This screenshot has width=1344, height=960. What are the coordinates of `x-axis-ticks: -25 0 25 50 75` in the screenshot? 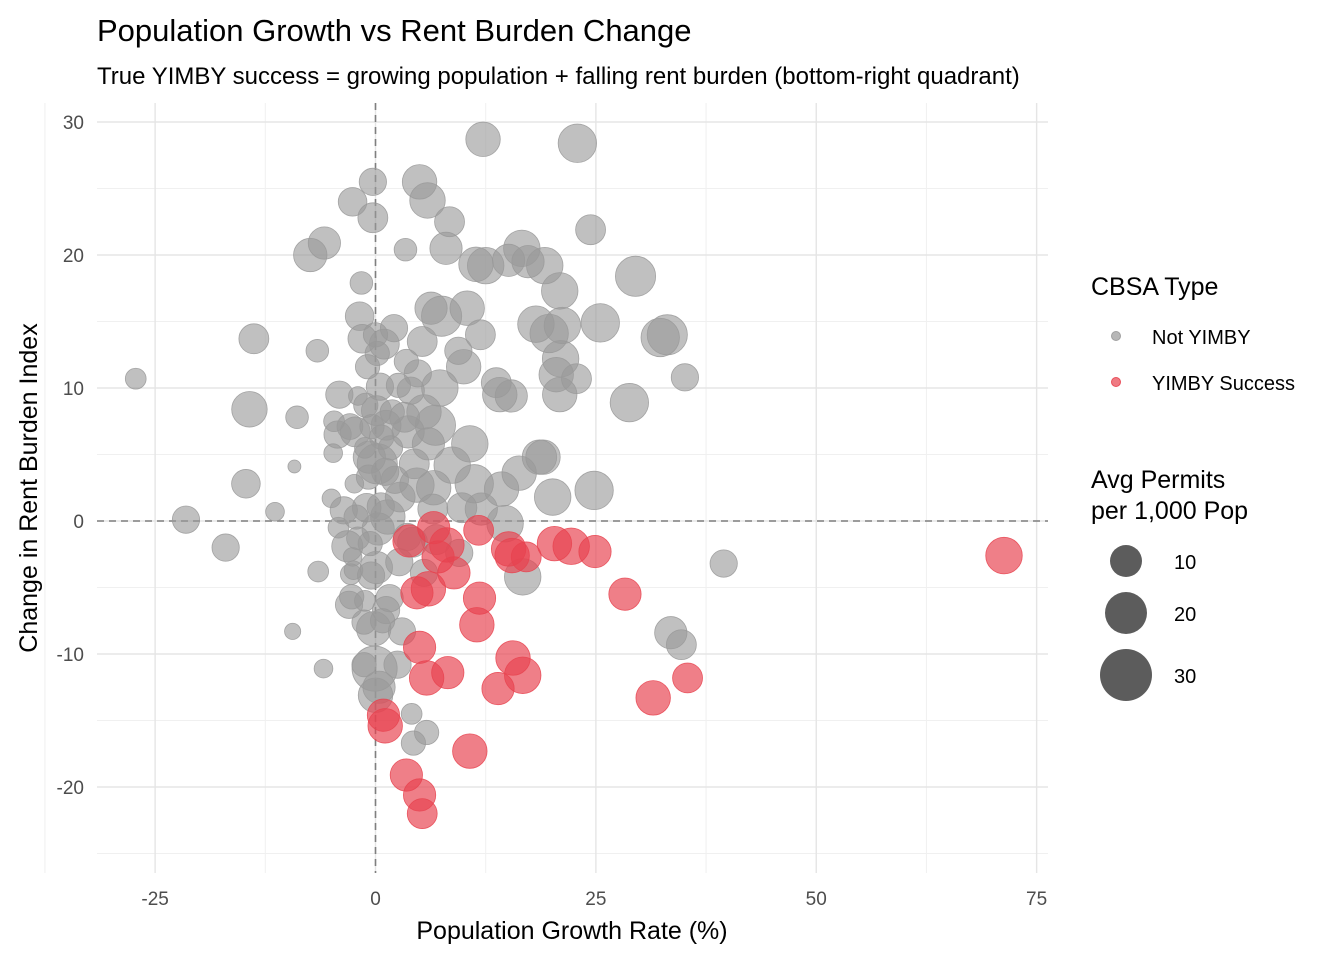 It's located at (594, 899).